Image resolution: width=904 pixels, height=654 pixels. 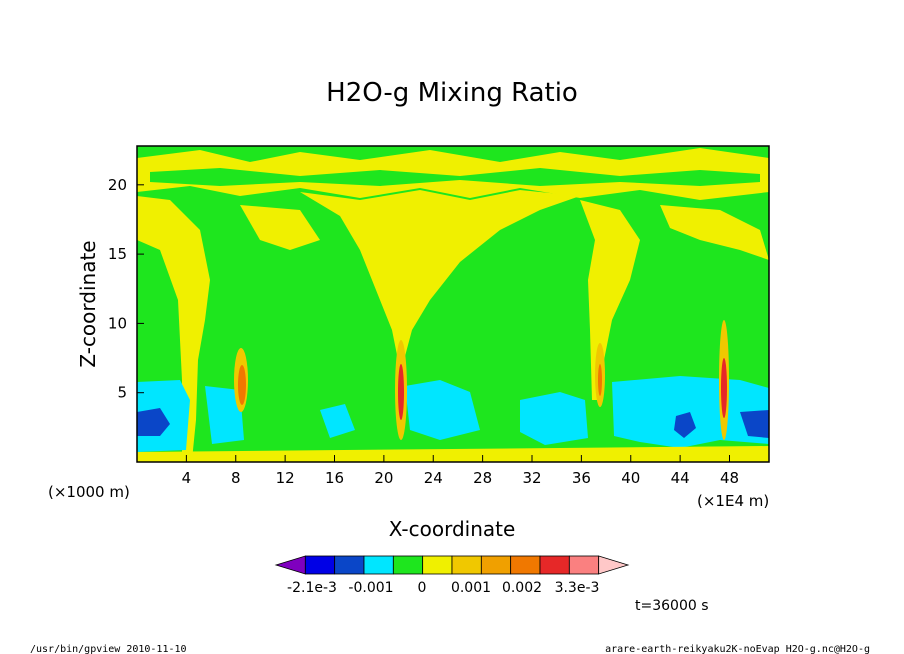 What do you see at coordinates (672, 606) in the screenshot?
I see `time-label: t=36000 s` at bounding box center [672, 606].